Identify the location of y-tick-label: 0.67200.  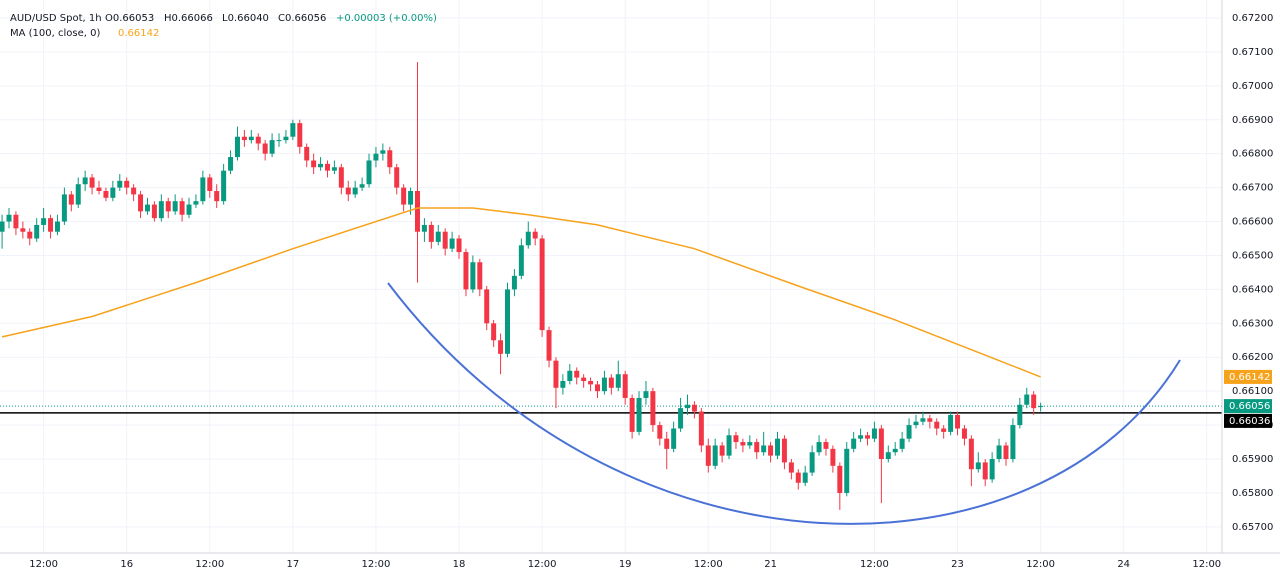
(1252, 18).